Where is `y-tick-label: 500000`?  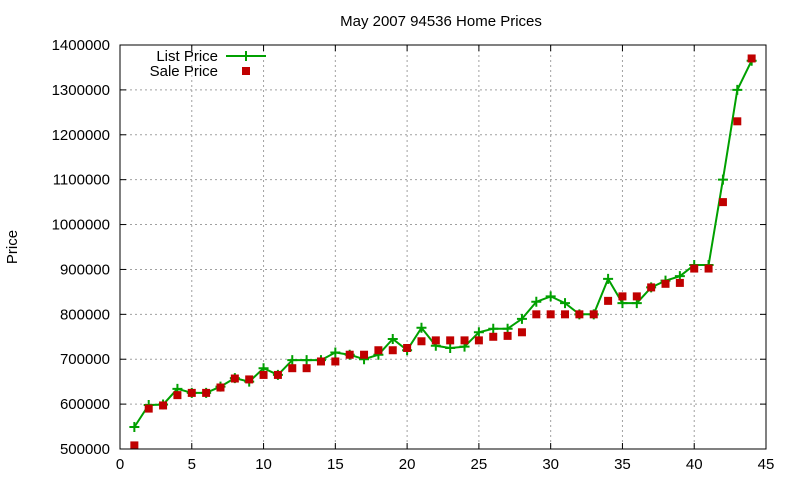 y-tick-label: 500000 is located at coordinates (85, 449).